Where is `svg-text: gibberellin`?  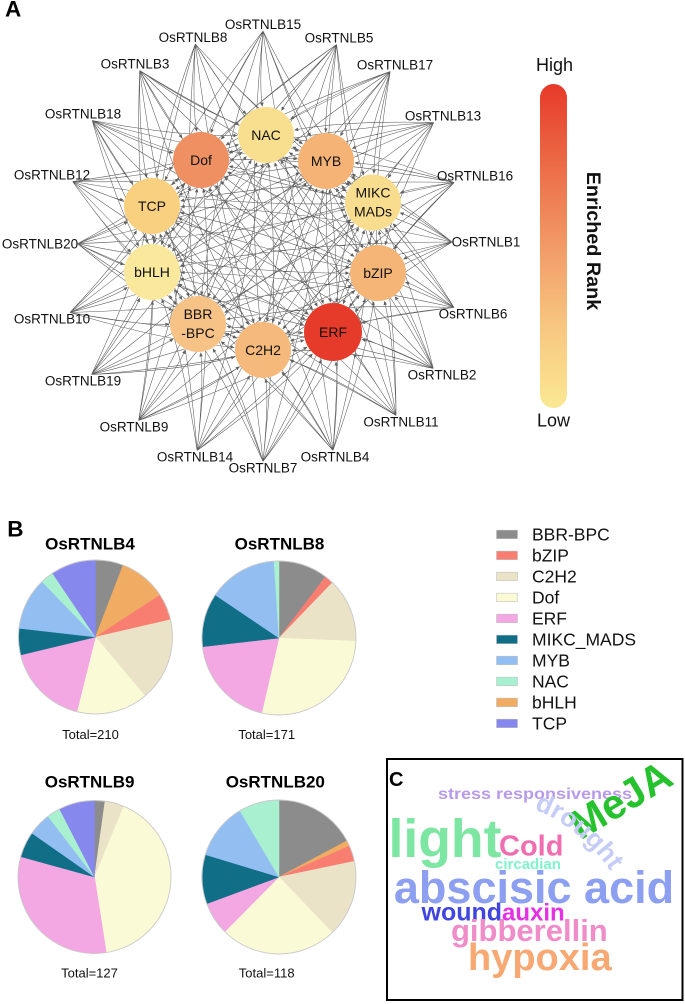 svg-text: gibberellin is located at coordinates (529, 930).